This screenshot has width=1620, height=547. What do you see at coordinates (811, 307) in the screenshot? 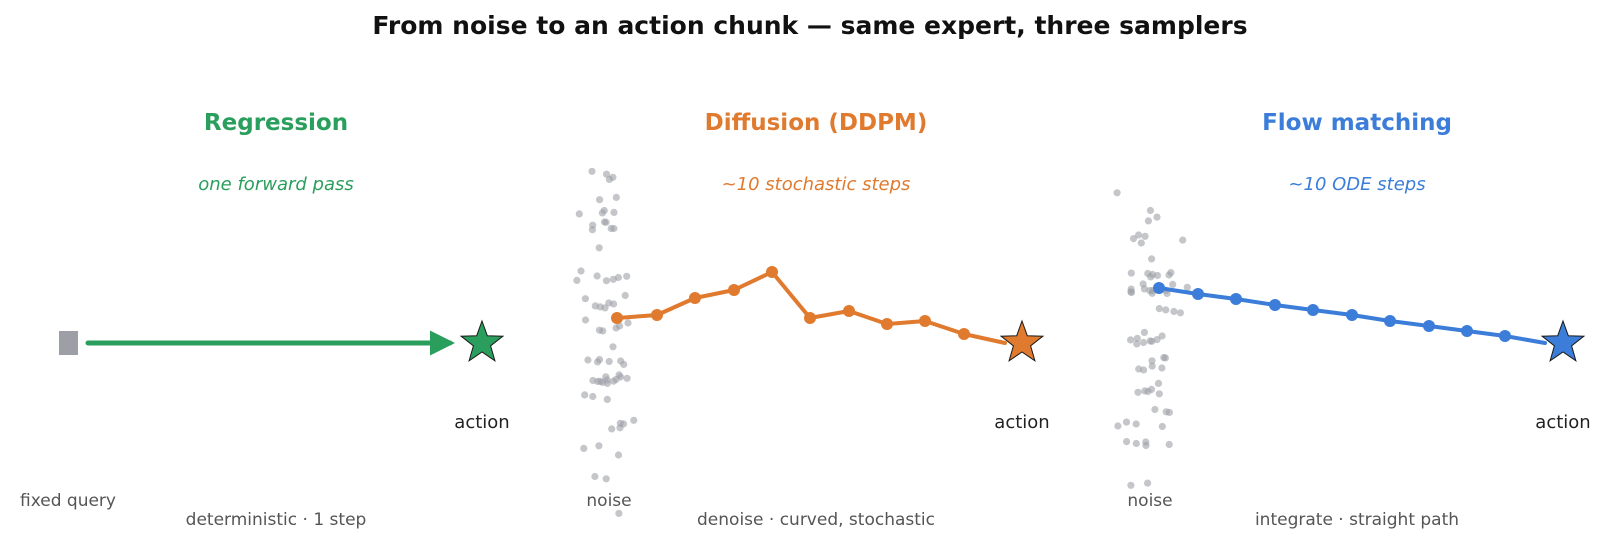
I see `denoise-path` at bounding box center [811, 307].